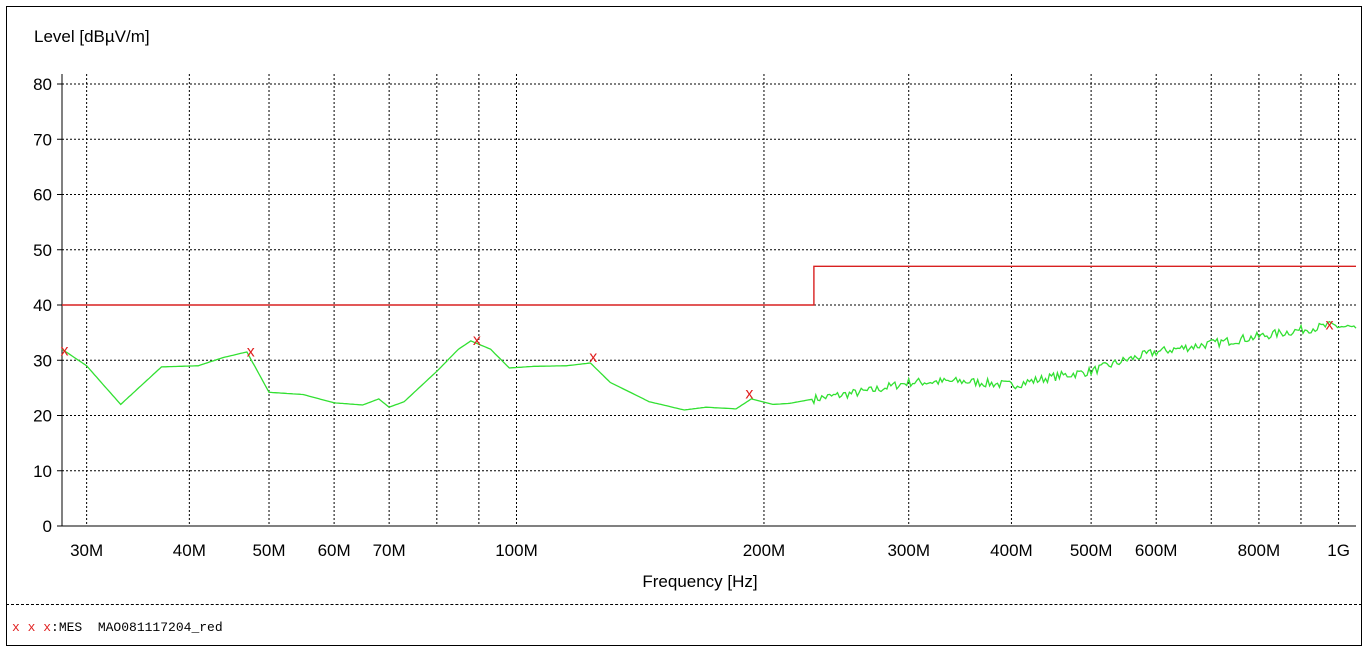 This screenshot has height=648, width=1364. I want to click on x-tick-label: 30M, so click(86, 550).